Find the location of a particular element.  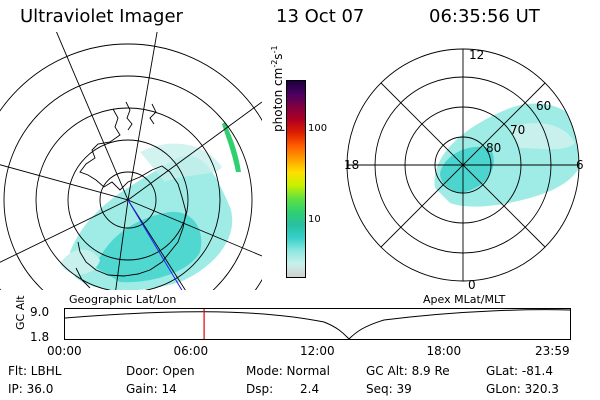

glat-readout: GLat: -81.4 is located at coordinates (519, 371).